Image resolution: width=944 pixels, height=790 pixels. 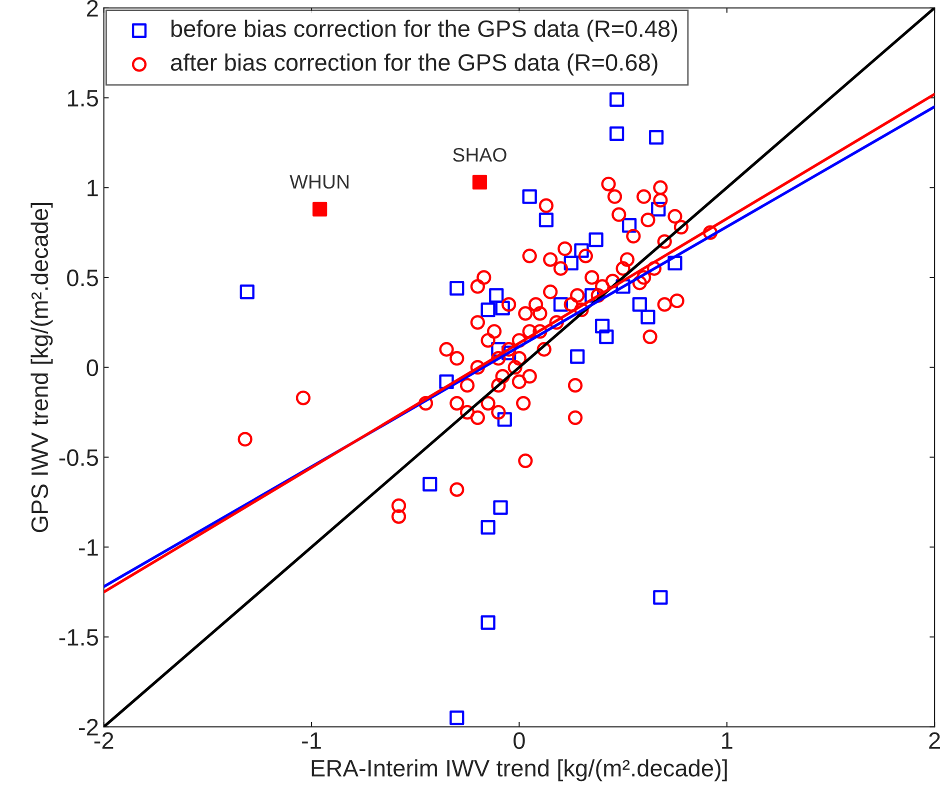 What do you see at coordinates (78, 457) in the screenshot?
I see `y-tick-label: -0.5` at bounding box center [78, 457].